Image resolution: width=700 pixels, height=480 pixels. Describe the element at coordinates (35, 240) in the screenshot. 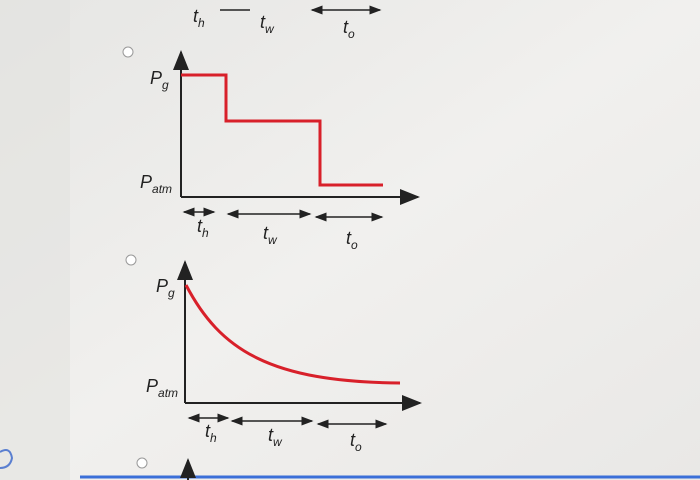

I see `sidebar` at that location.